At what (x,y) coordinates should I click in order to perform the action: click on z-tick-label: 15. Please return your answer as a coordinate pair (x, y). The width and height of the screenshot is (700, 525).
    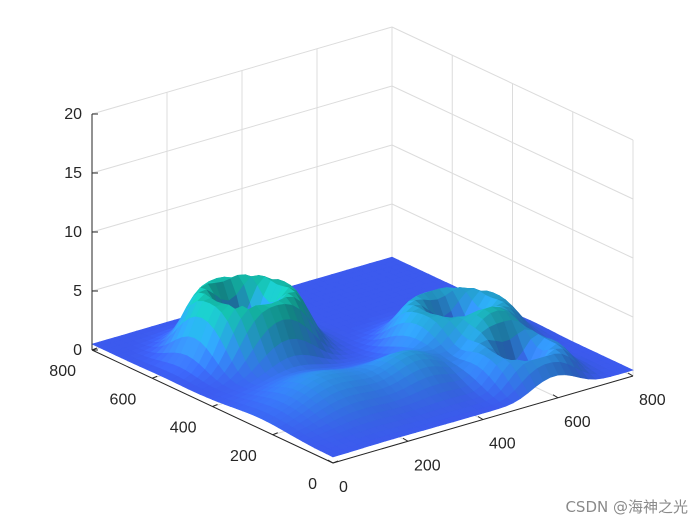
    Looking at the image, I should click on (73, 173).